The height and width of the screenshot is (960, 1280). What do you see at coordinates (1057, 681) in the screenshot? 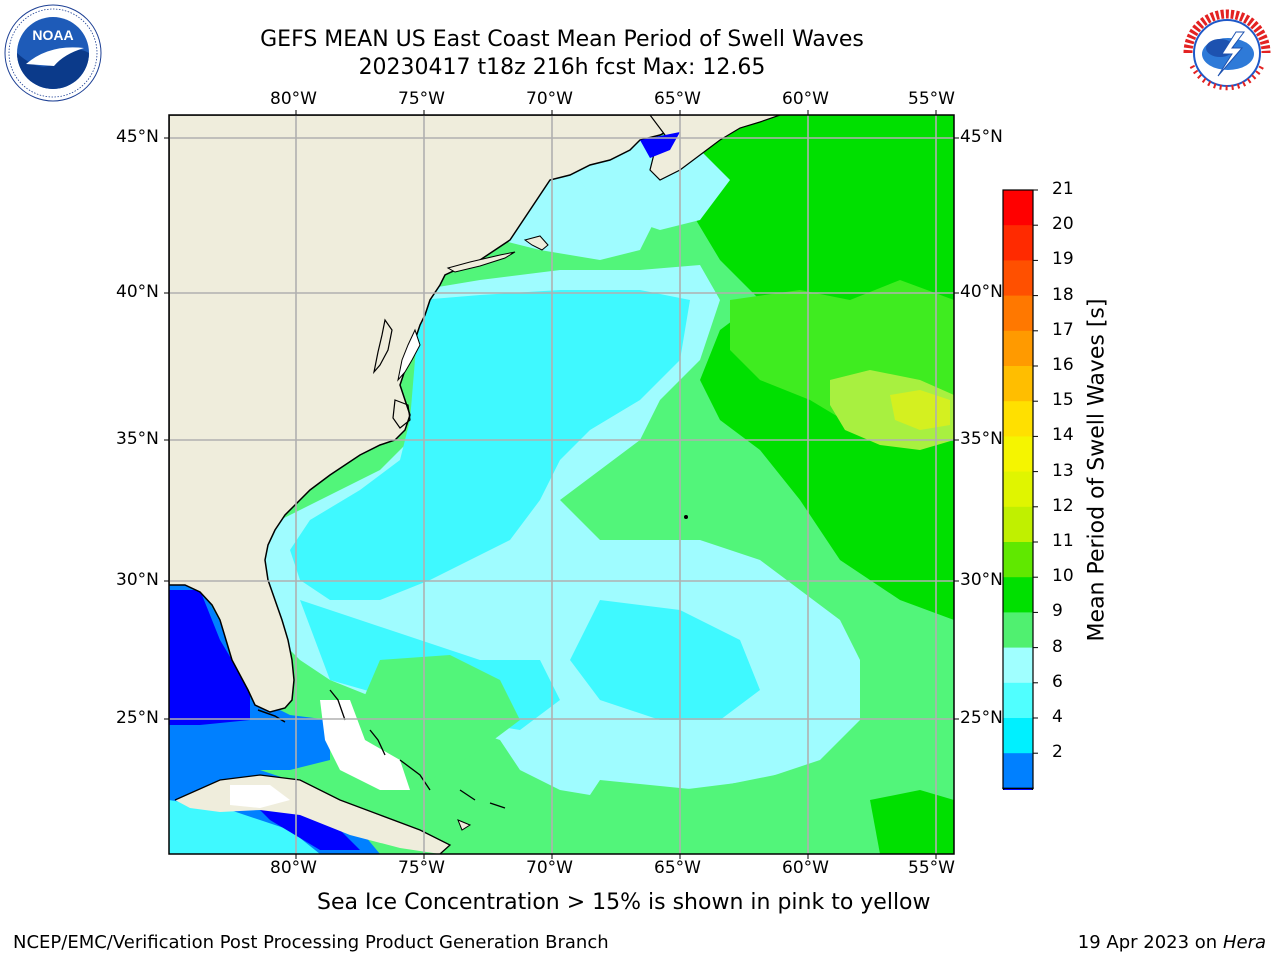
I see `colorbar-tick-label: 6` at bounding box center [1057, 681].